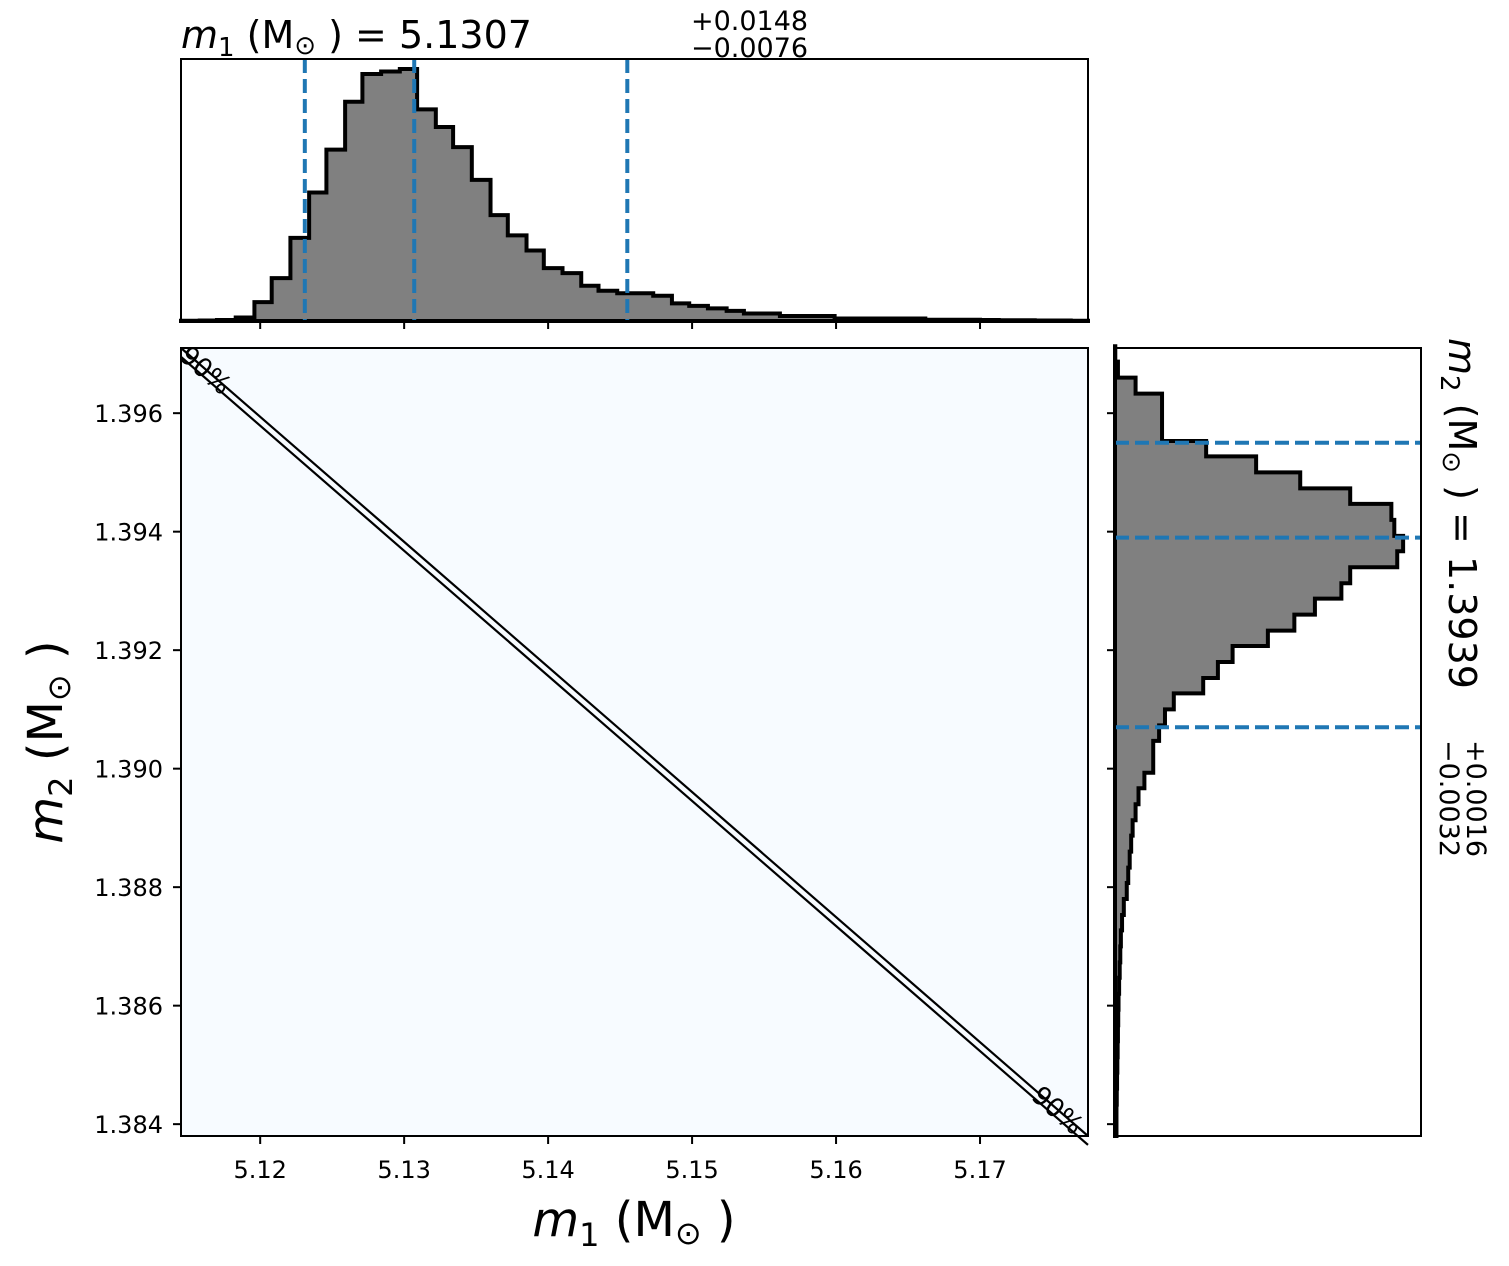 Image resolution: width=1509 pixels, height=1266 pixels. I want to click on y-tick-label-5: 1.394, so click(128, 533).